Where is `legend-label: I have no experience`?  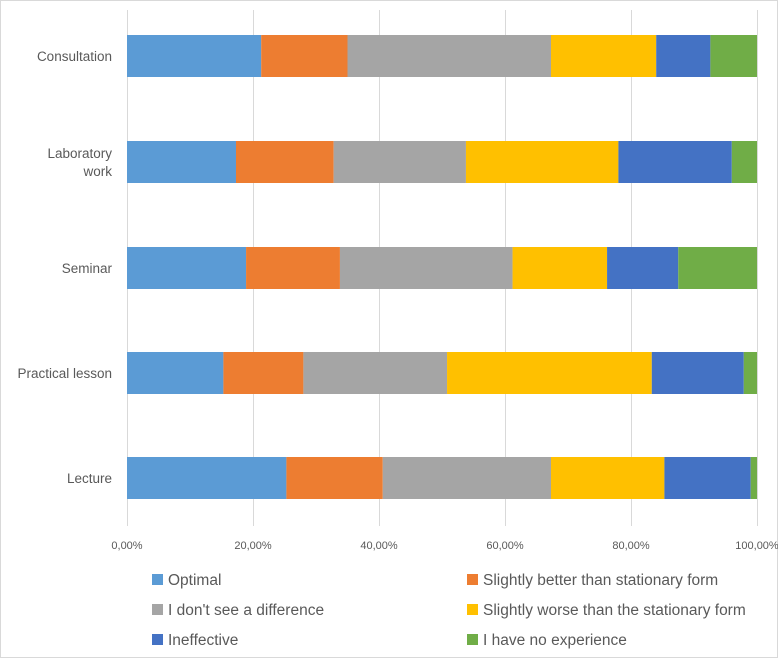
legend-label: I have no experience is located at coordinates (555, 640).